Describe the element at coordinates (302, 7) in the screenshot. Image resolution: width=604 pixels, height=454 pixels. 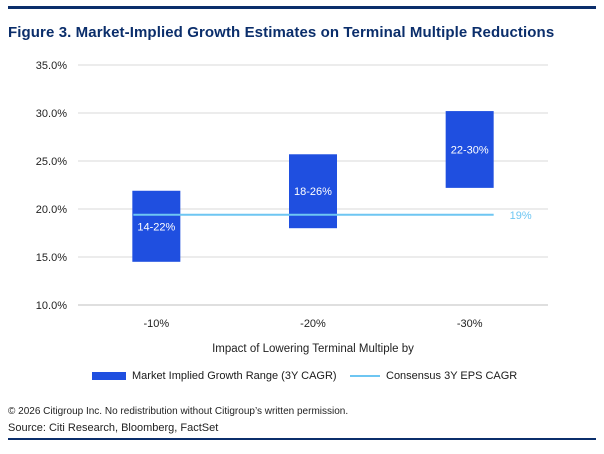
I see `top-rule` at that location.